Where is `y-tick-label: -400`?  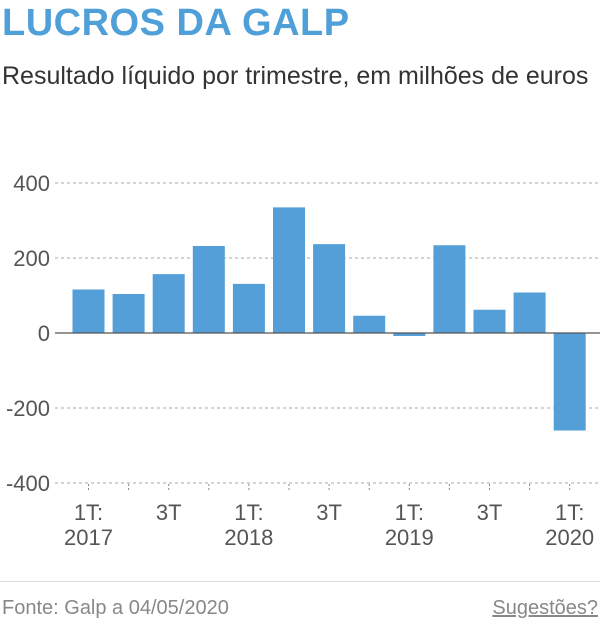 y-tick-label: -400 is located at coordinates (28, 483).